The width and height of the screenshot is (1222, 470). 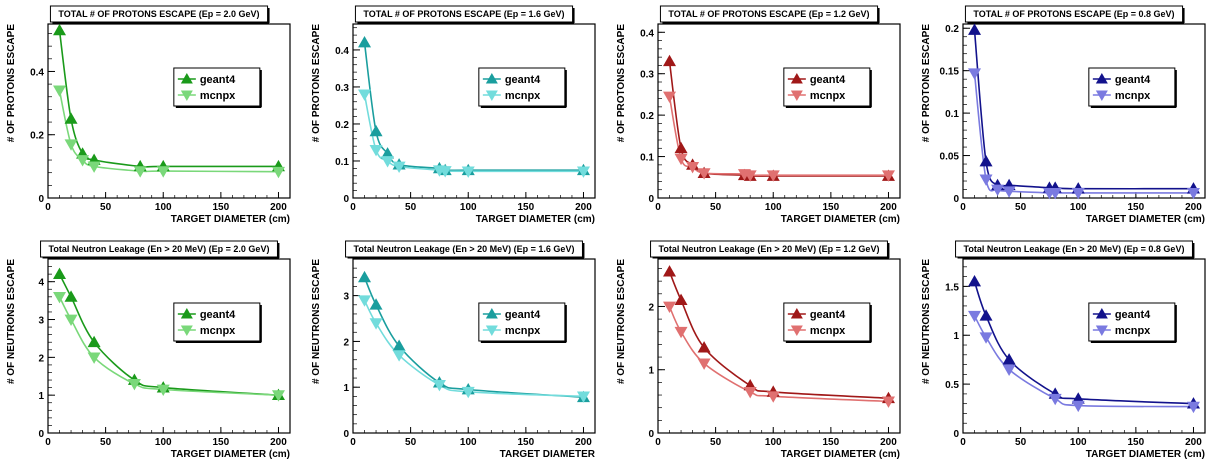 I want to click on y-tick-label: 2, so click(x=346, y=342).